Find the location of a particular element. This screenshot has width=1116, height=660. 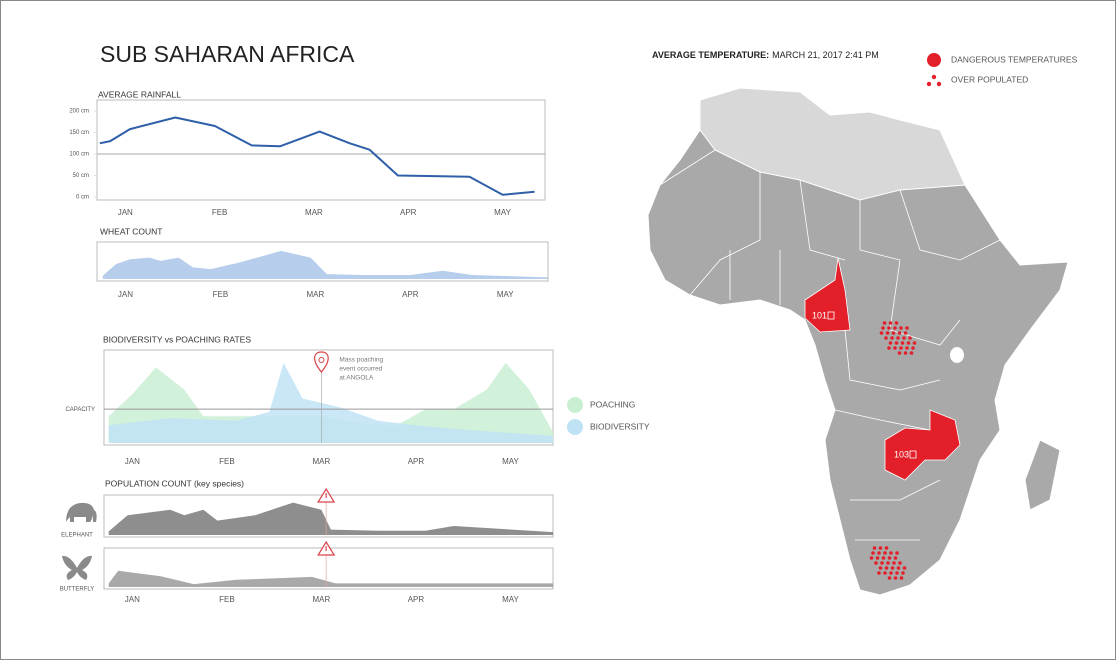

chart-title: AVERAGE RAINFALL is located at coordinates (139, 94).